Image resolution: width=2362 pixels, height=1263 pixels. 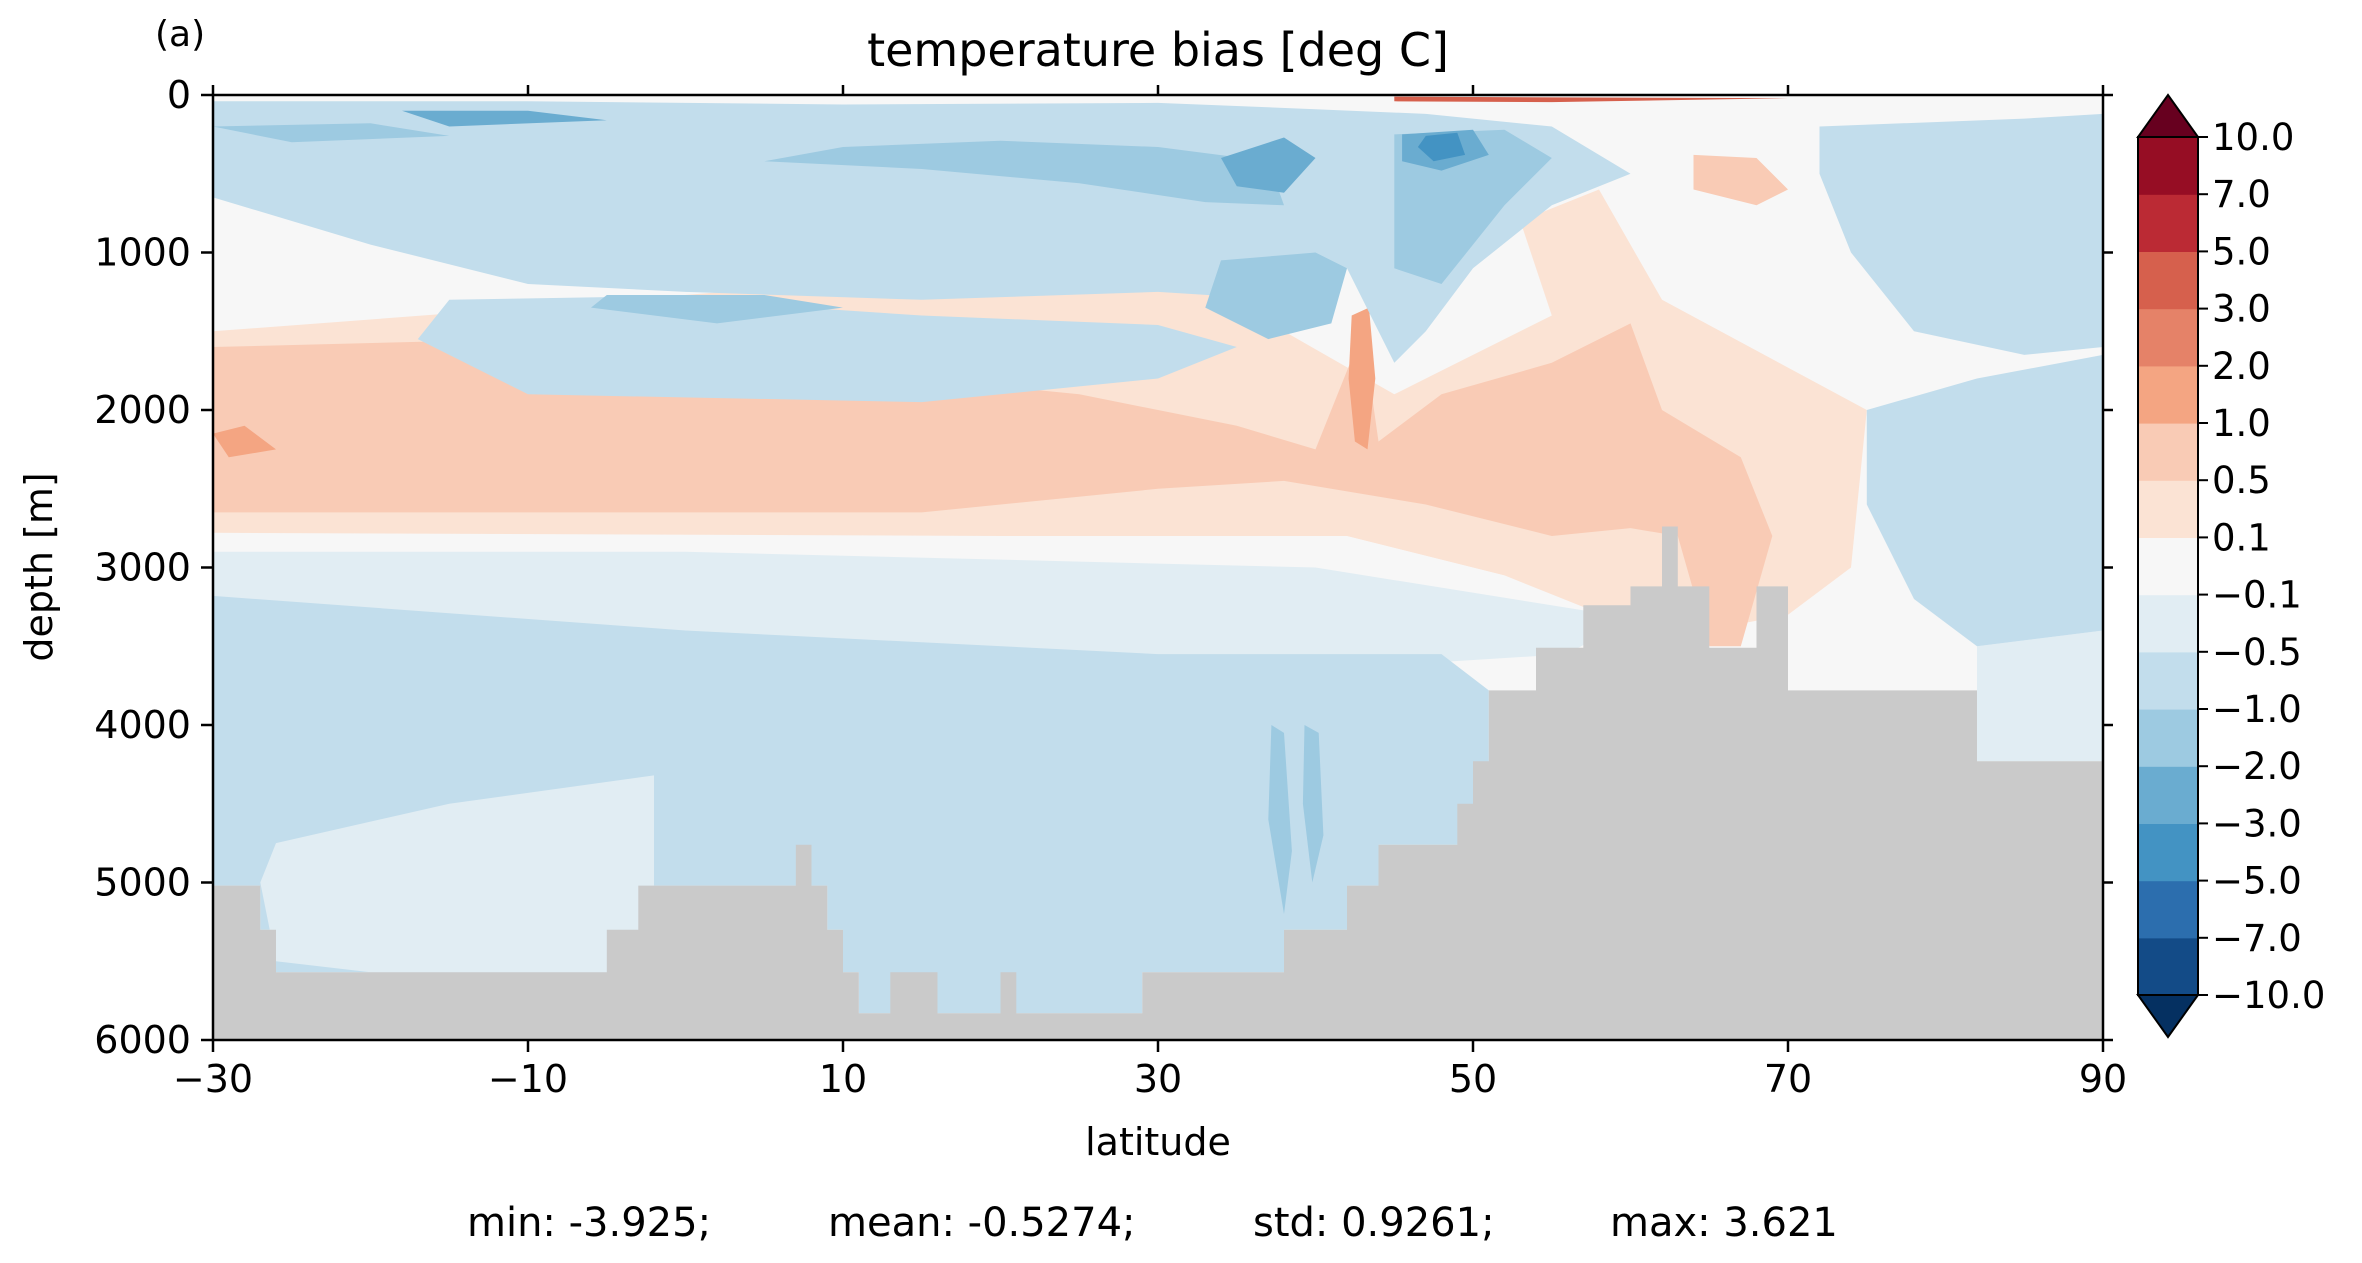 I want to click on stat-min: min: -3.925;, so click(x=589, y=1223).